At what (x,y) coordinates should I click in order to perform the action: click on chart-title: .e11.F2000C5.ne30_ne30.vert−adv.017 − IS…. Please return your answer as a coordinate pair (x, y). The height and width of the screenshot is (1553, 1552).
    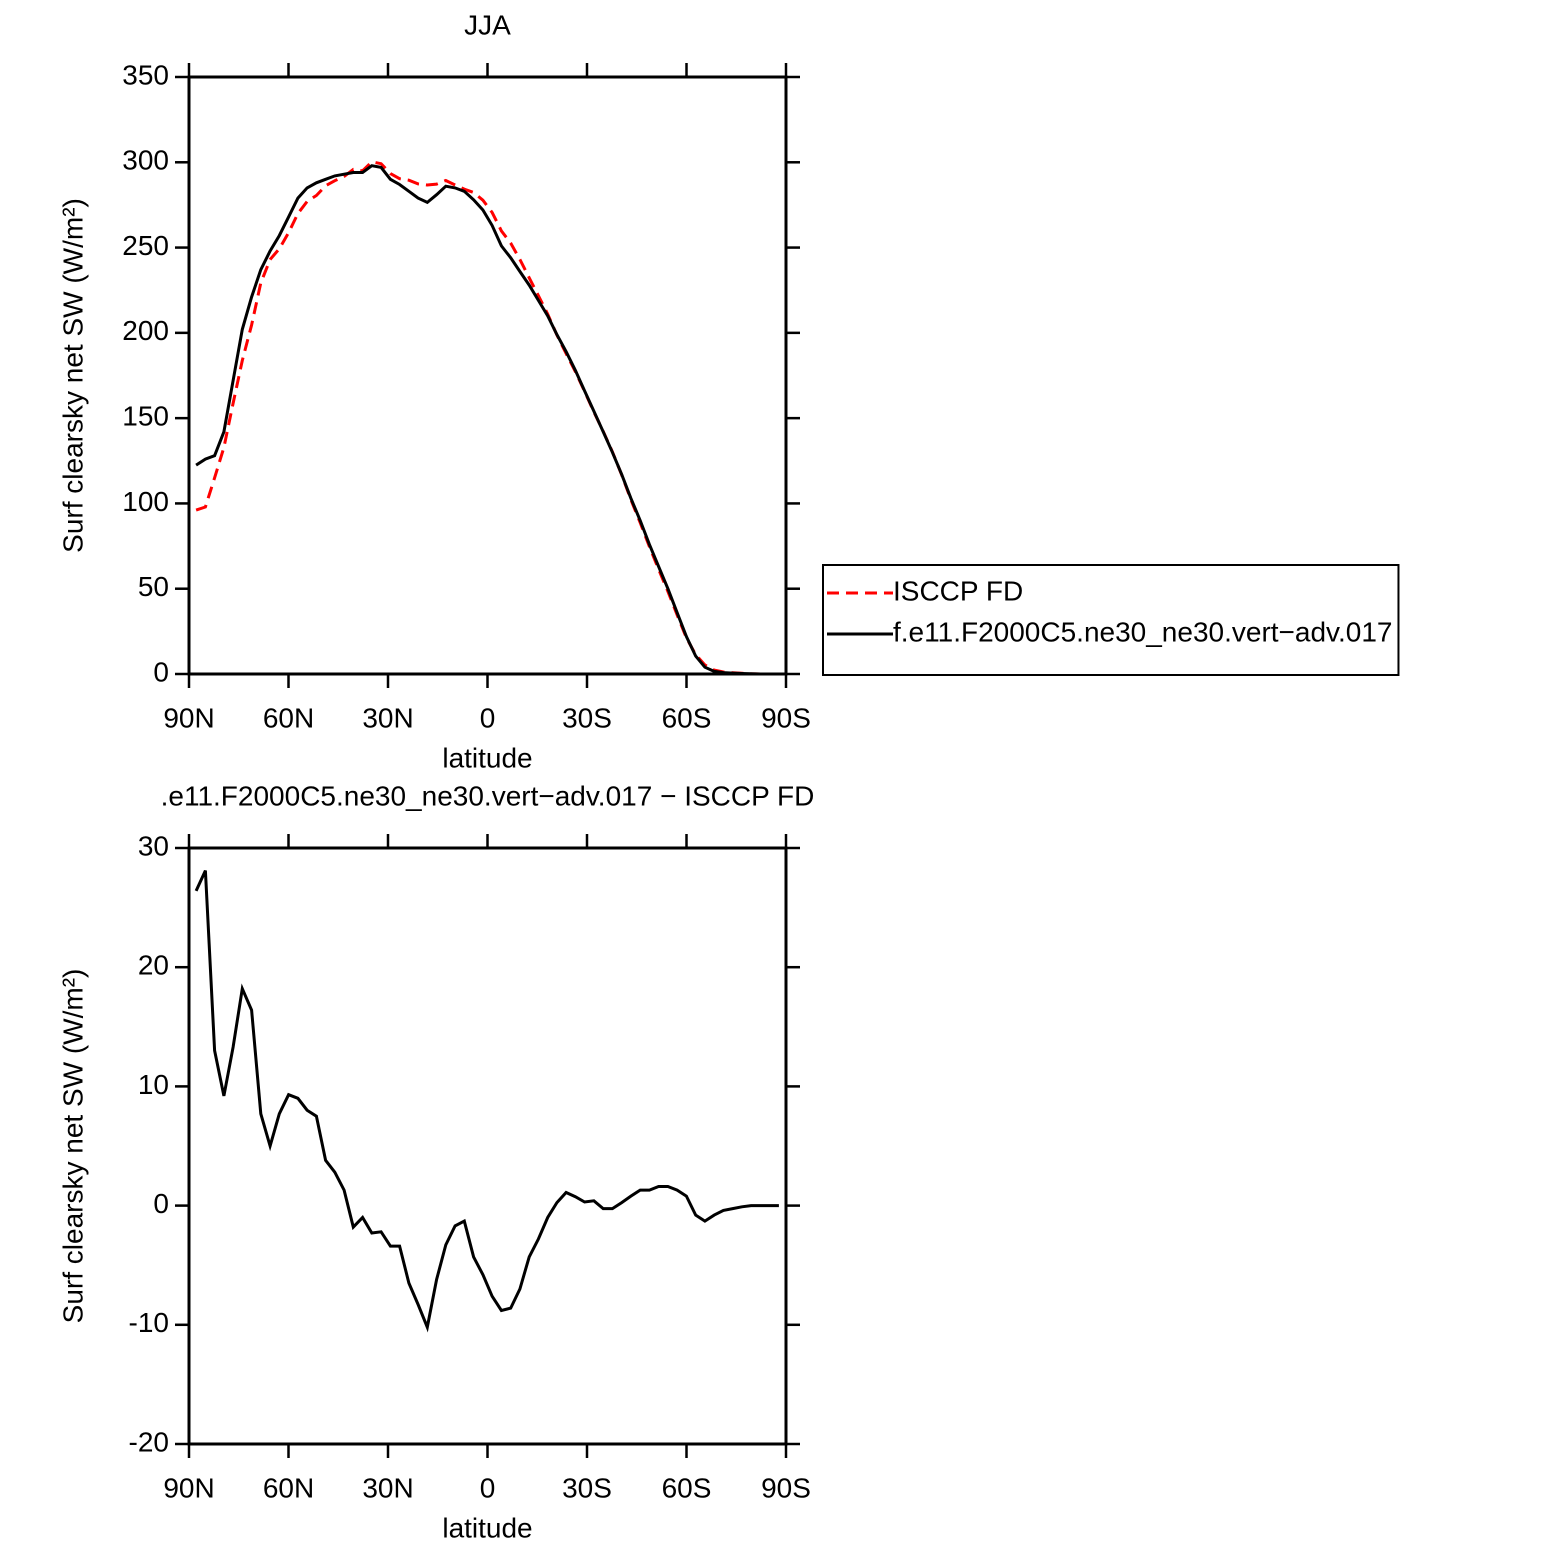
    Looking at the image, I should click on (488, 795).